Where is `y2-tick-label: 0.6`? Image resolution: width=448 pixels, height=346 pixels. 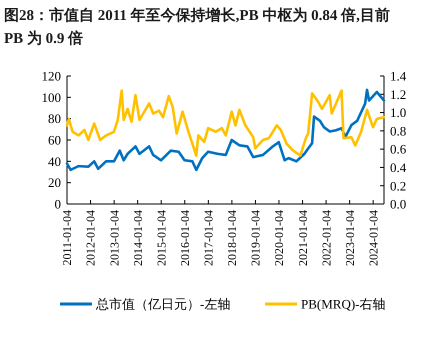
y2-tick-label: 0.6 is located at coordinates (398, 149).